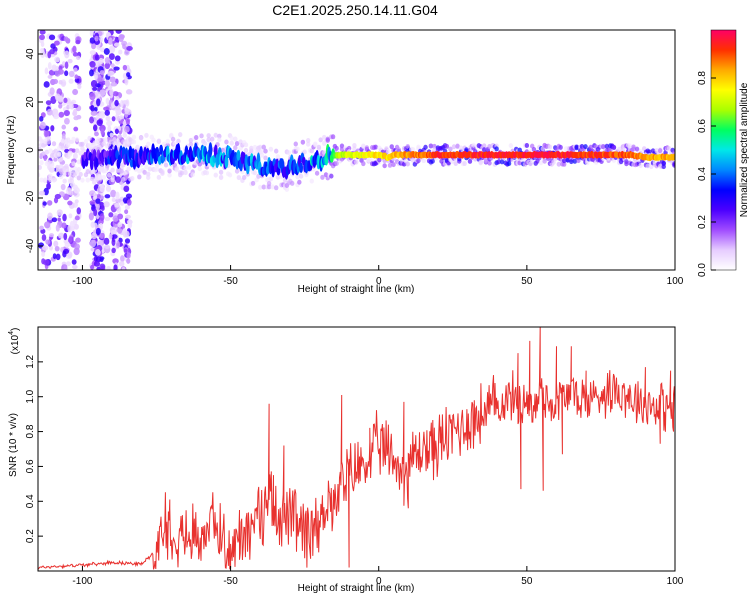 The image size is (750, 600). I want to click on spectrogram-y-tick-label: -40, so click(30, 245).